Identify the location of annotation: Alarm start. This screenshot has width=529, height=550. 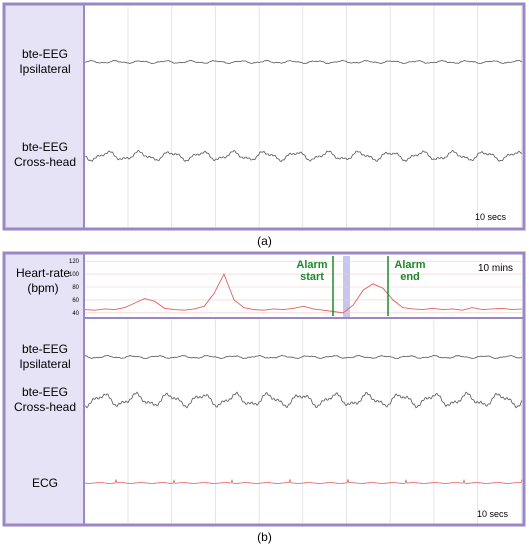
(312, 271).